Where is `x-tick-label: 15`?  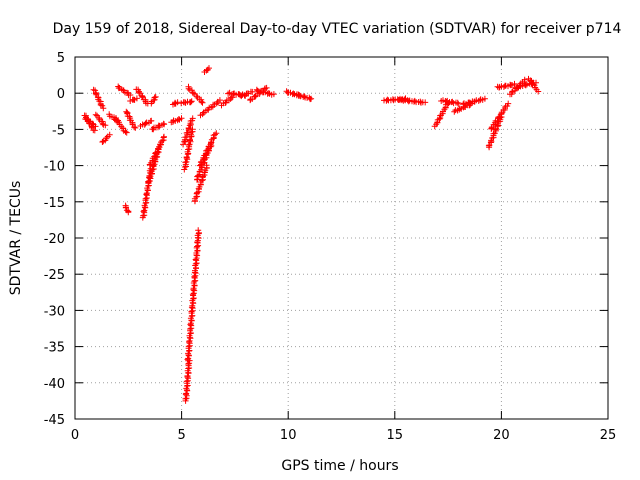
x-tick-label: 15 is located at coordinates (395, 435).